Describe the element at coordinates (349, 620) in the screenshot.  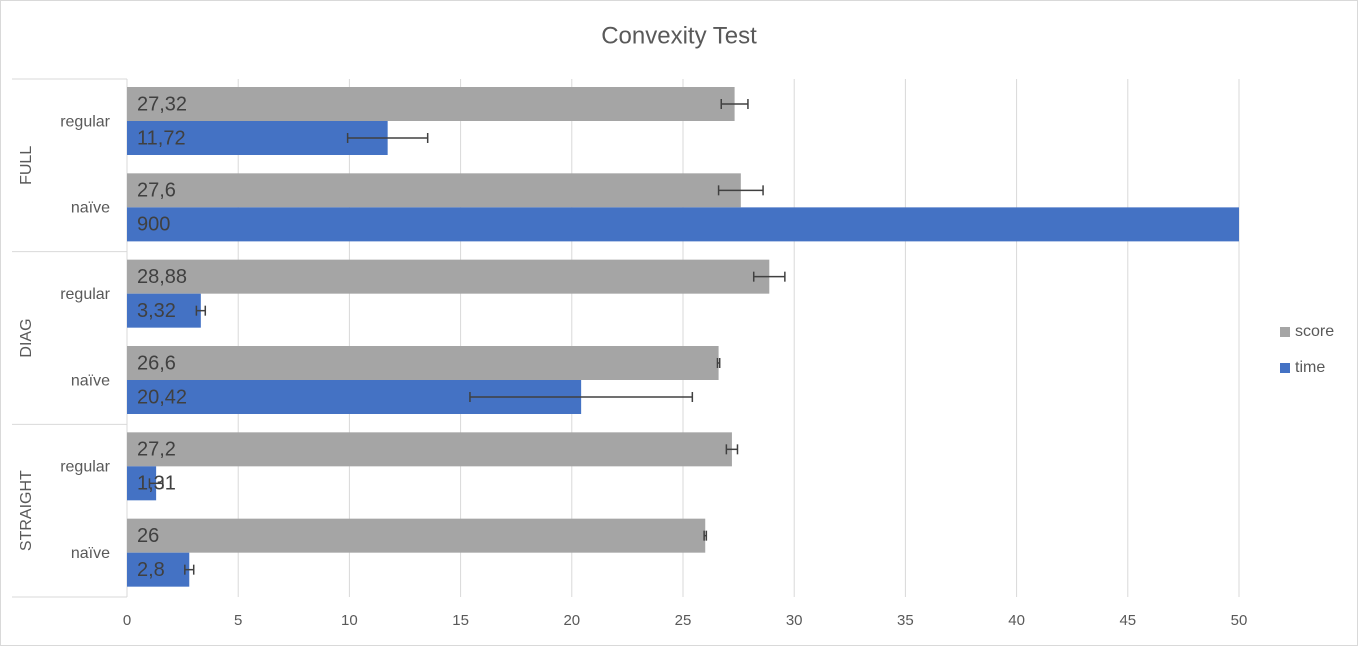
I see `x-tick-label: 10` at that location.